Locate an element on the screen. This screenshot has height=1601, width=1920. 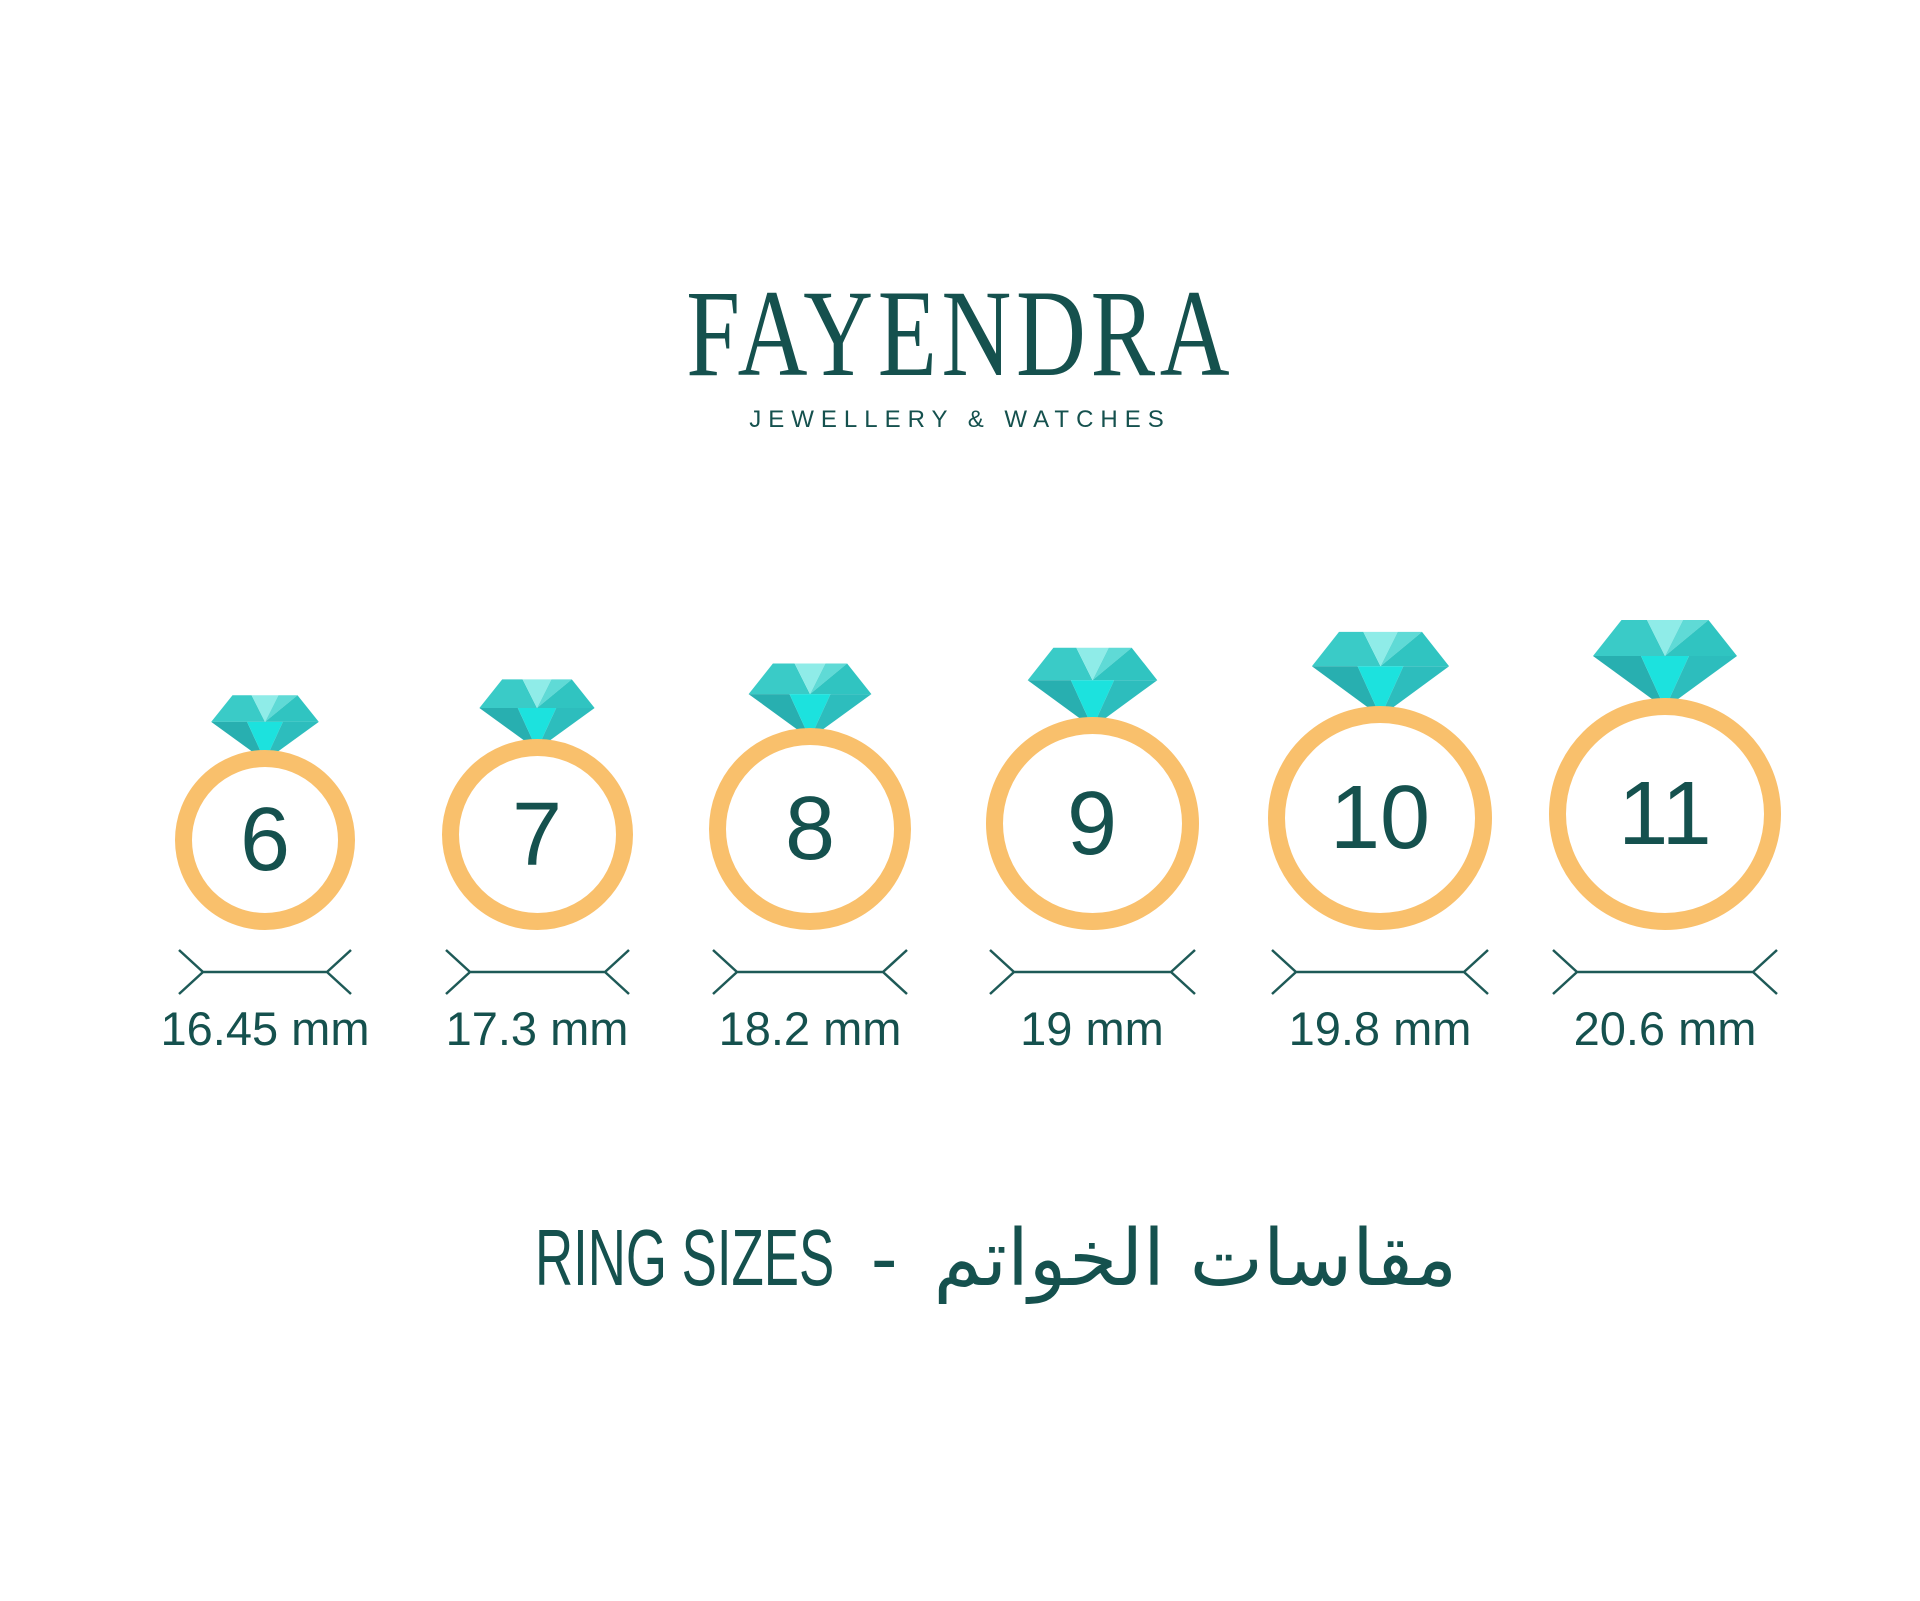
brand-tagline: JEWELLERY & WATCHES is located at coordinates (960, 419).